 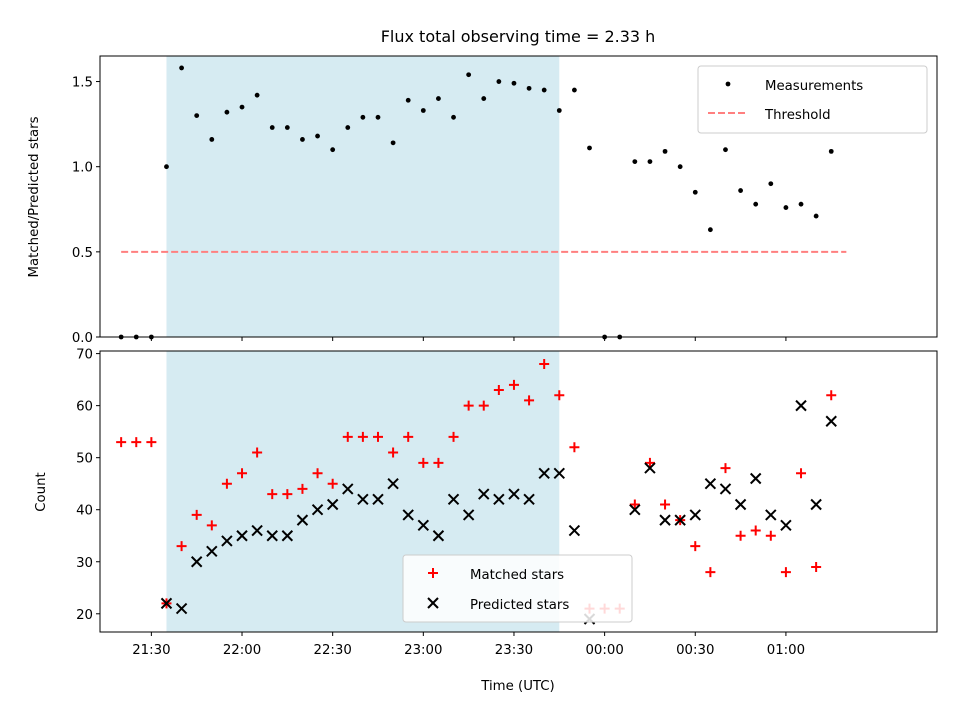 What do you see at coordinates (84, 355) in the screenshot?
I see `bottom-ytick-label: 70` at bounding box center [84, 355].